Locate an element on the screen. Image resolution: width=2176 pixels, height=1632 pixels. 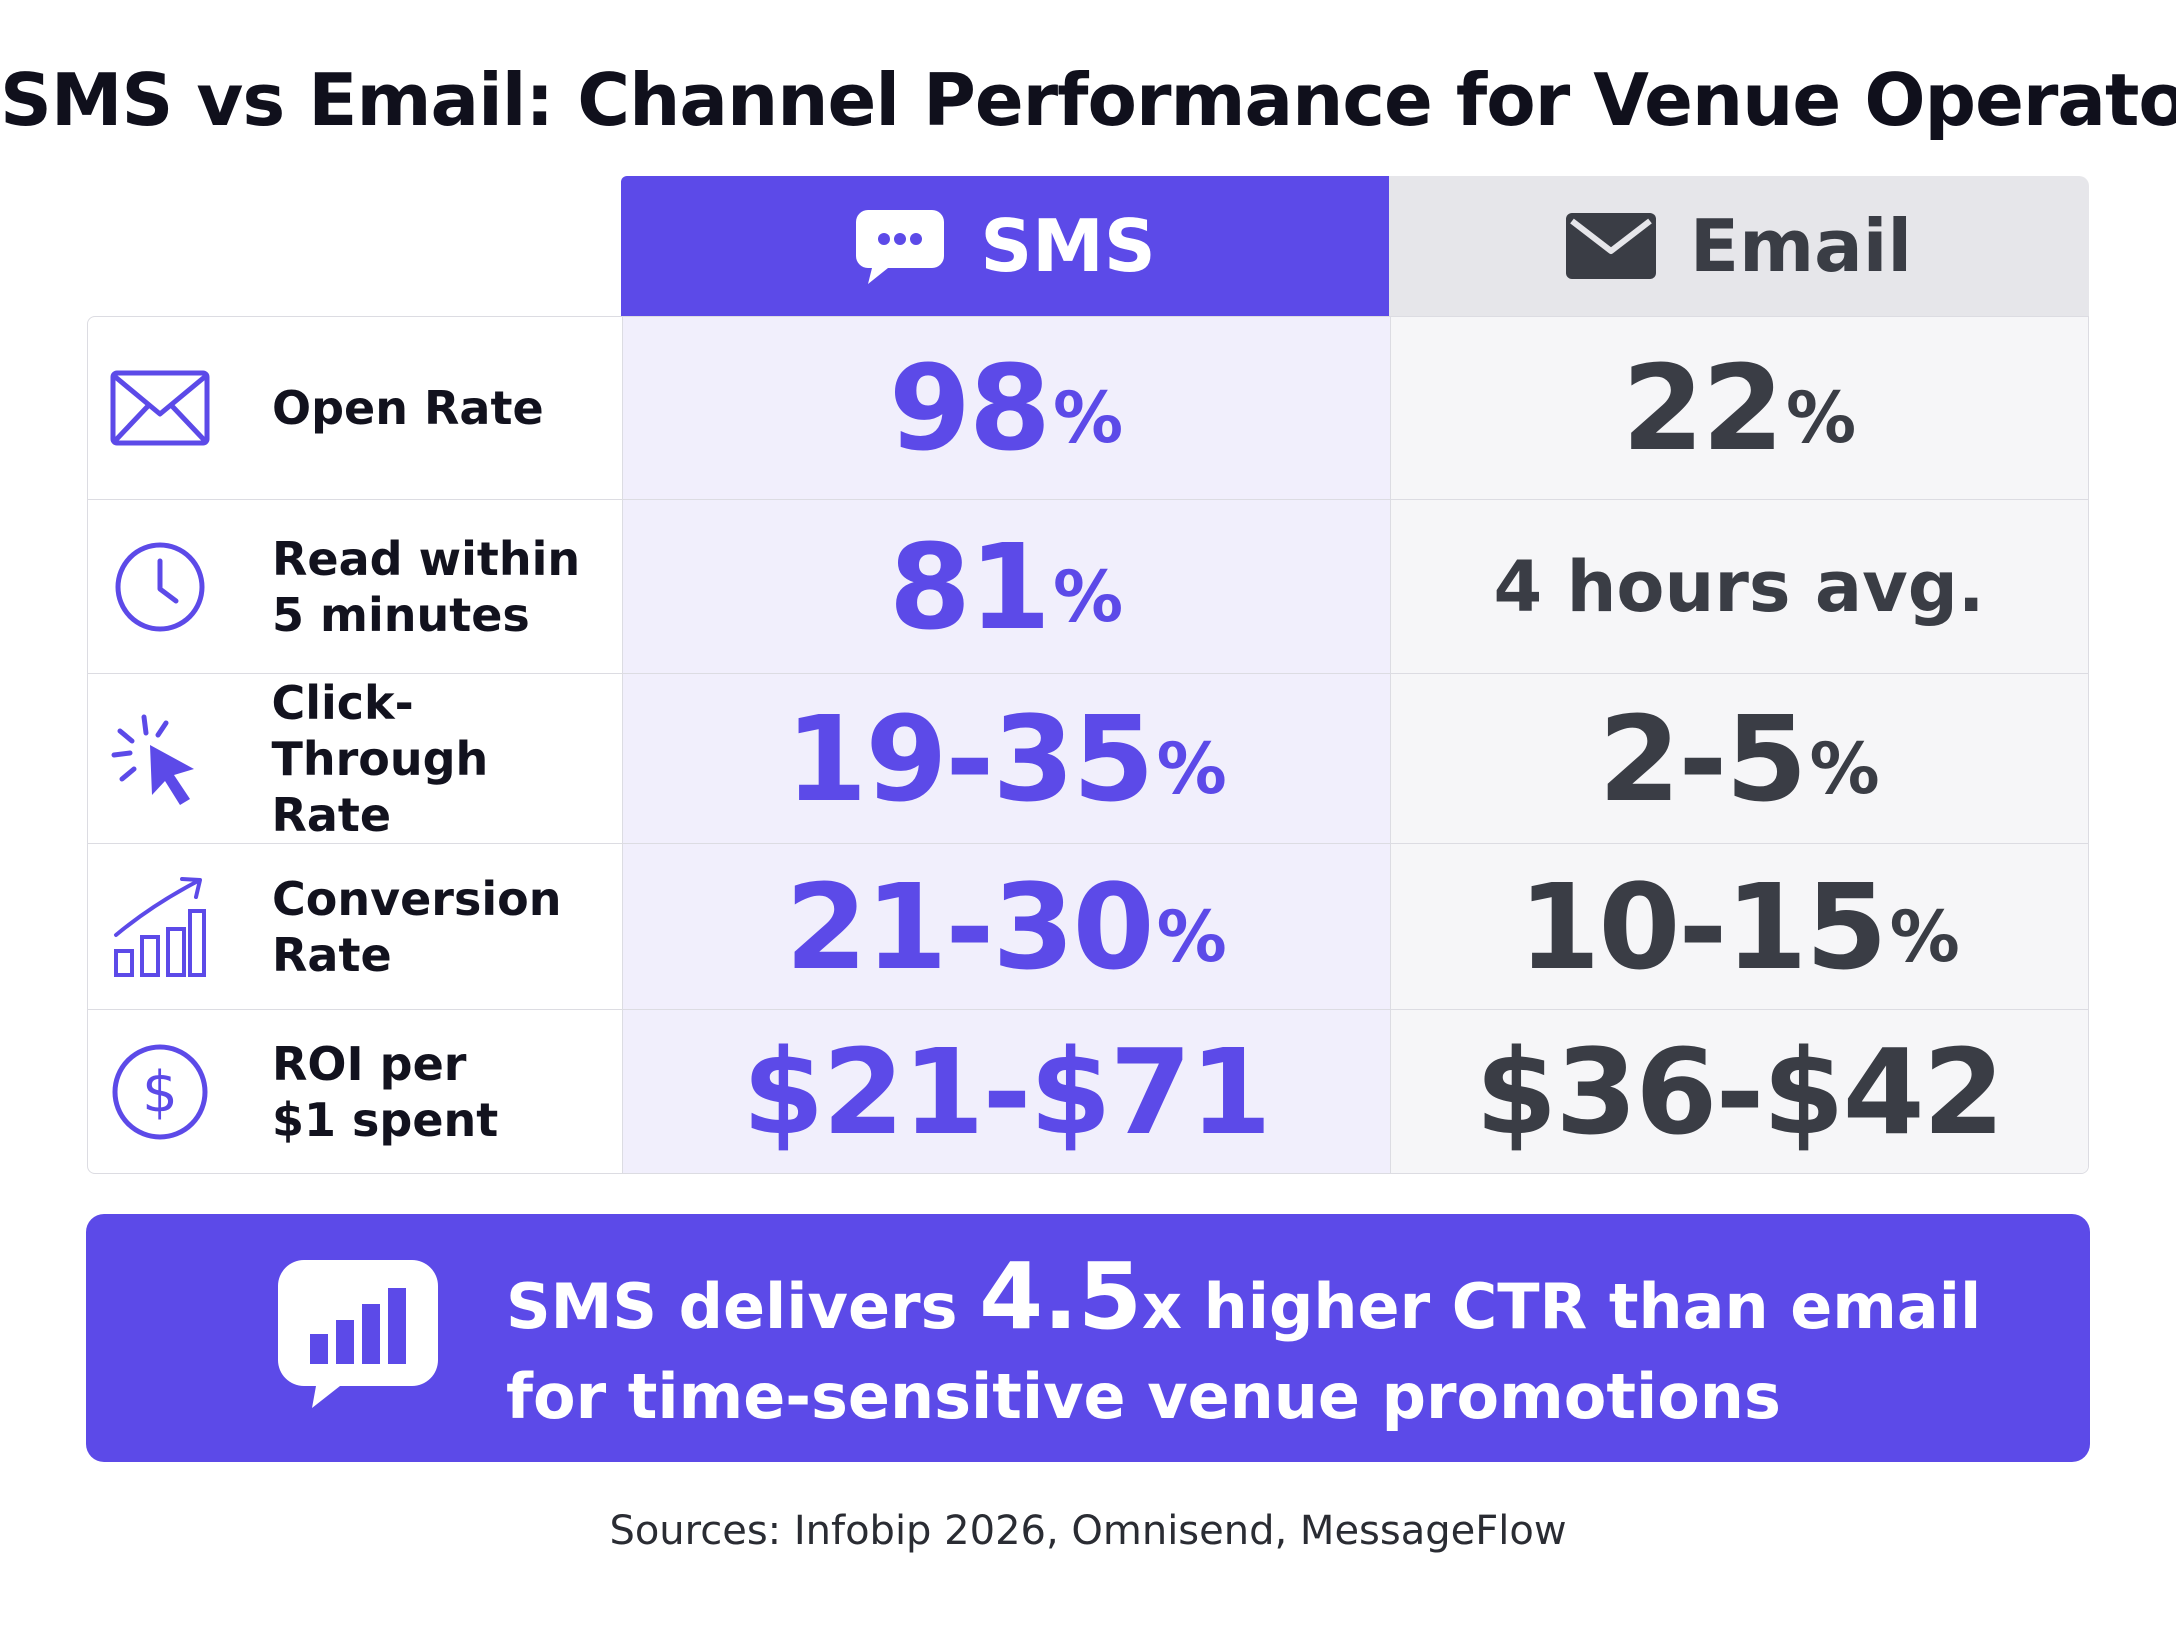
cursor-click-icon is located at coordinates (159, 759).